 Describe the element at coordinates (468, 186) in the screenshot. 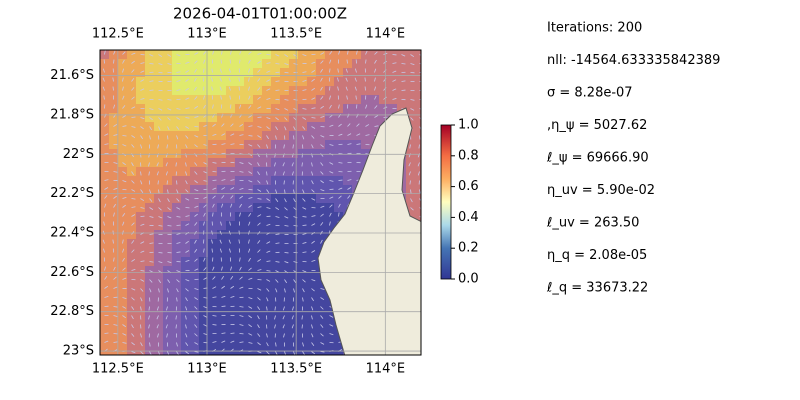

I see `colorbar-tick-label: 0.6` at that location.